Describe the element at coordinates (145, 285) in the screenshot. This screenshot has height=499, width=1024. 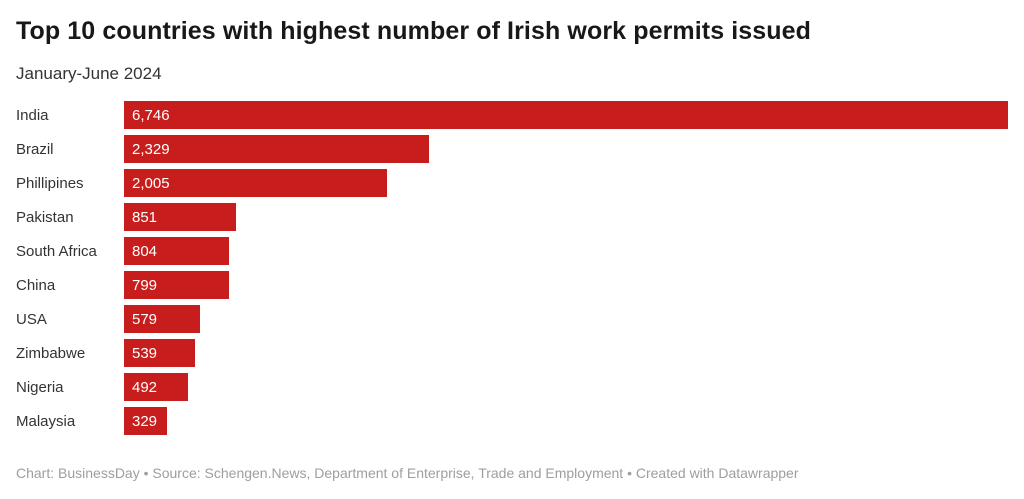
I see `bar-value-label: 799` at that location.